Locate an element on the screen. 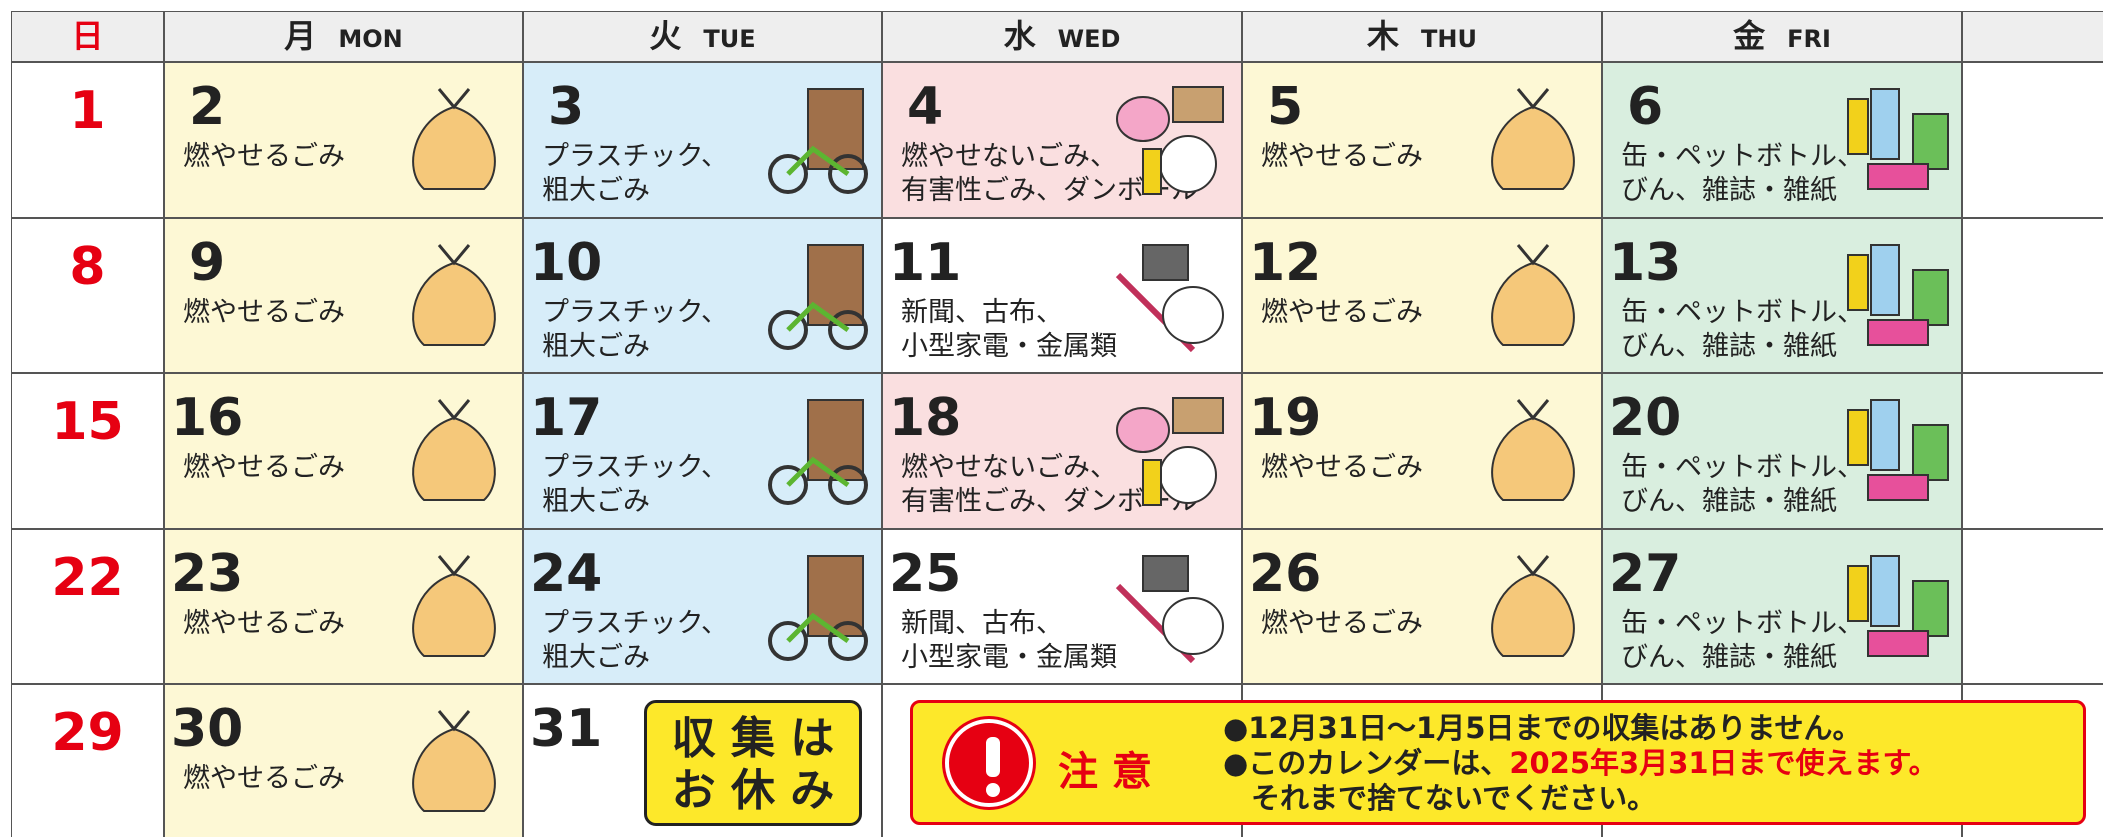  collection-type: 新聞、古布、 is located at coordinates (982, 312).